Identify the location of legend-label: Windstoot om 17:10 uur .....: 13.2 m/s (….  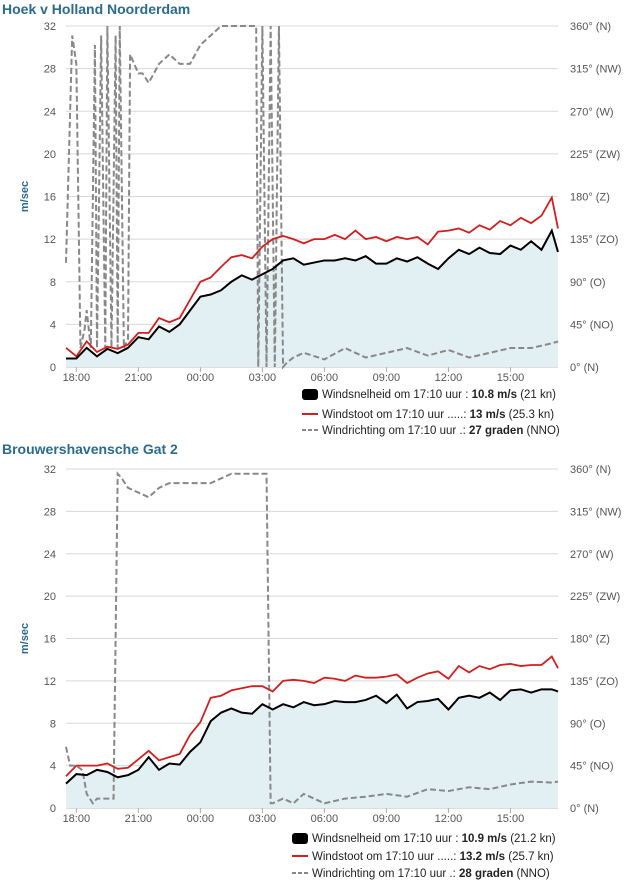
(433, 857).